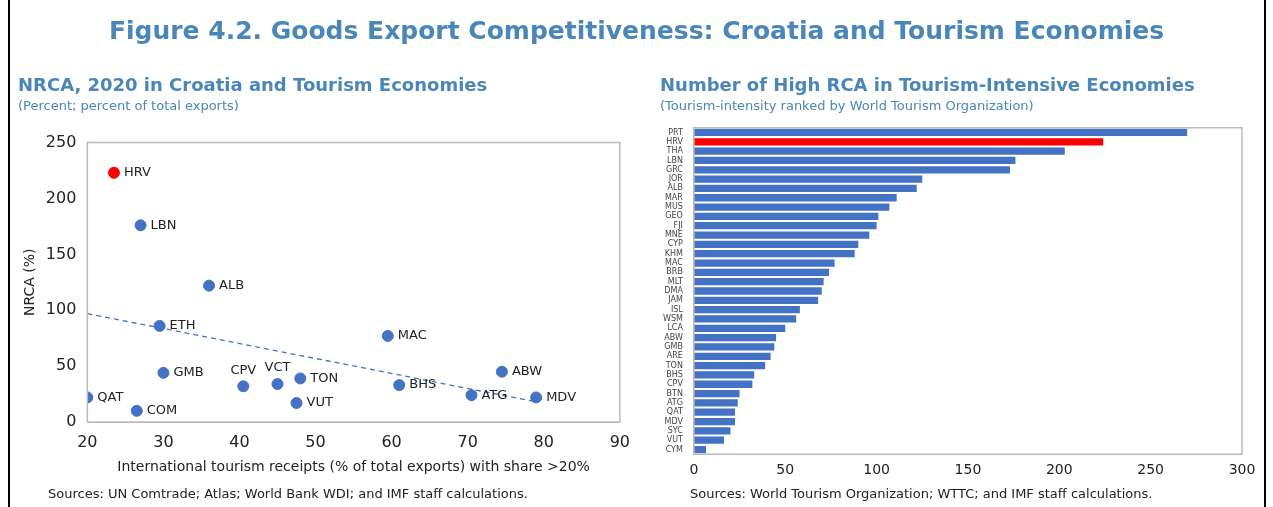  I want to click on annotation: ALB, so click(232, 285).